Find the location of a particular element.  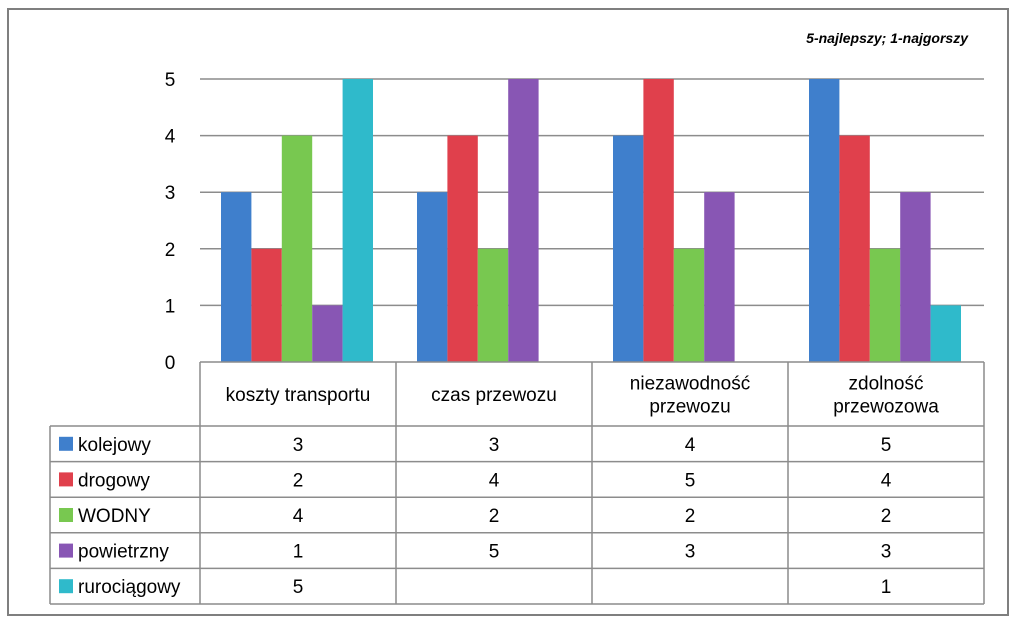

category-label: koszty transportu is located at coordinates (298, 395).